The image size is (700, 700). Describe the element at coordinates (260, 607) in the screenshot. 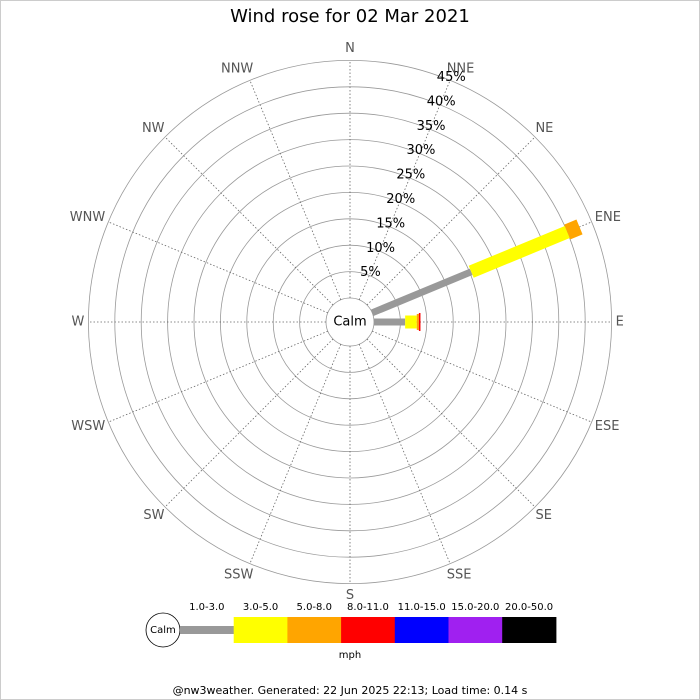

I see `legend-label: 3.0-5.0` at that location.